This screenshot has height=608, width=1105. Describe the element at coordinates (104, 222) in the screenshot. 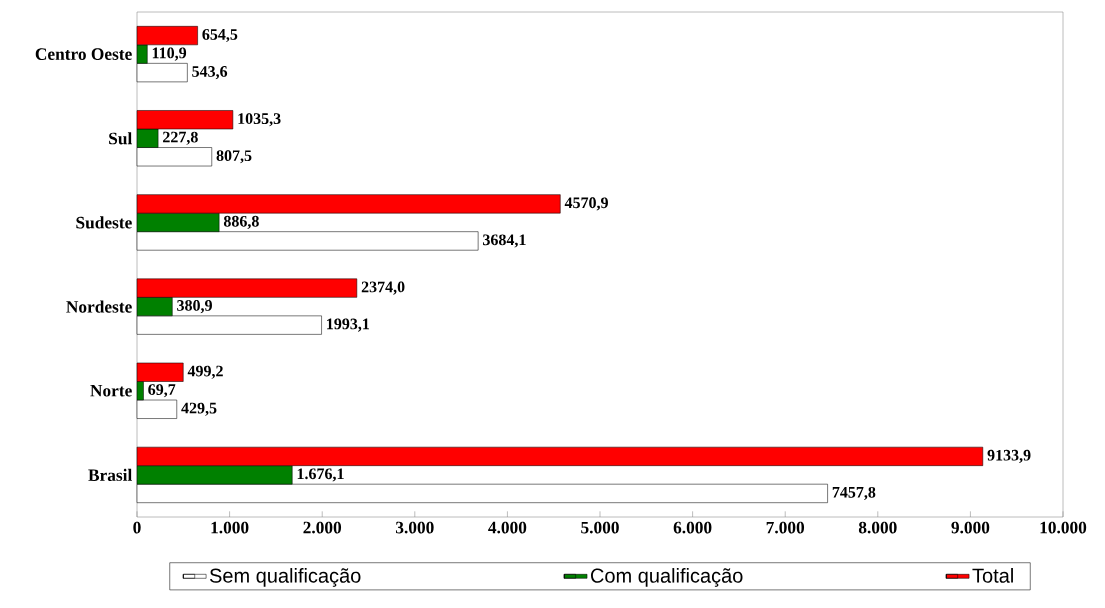

I see `y-tick-label: Sudeste` at that location.